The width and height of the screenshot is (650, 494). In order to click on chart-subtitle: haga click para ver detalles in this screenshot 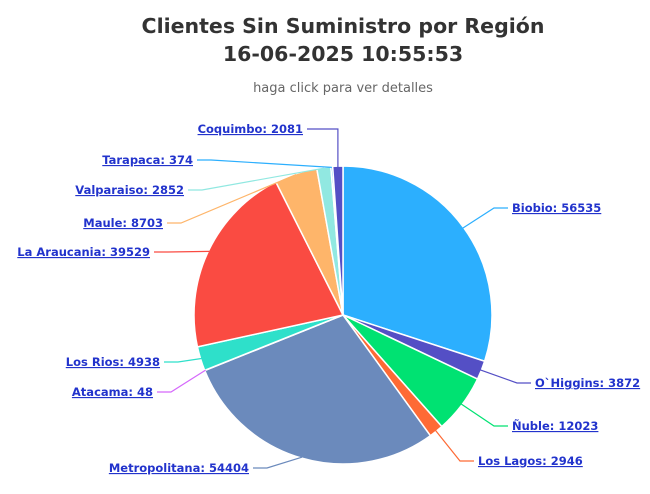, I will do `click(343, 88)`.